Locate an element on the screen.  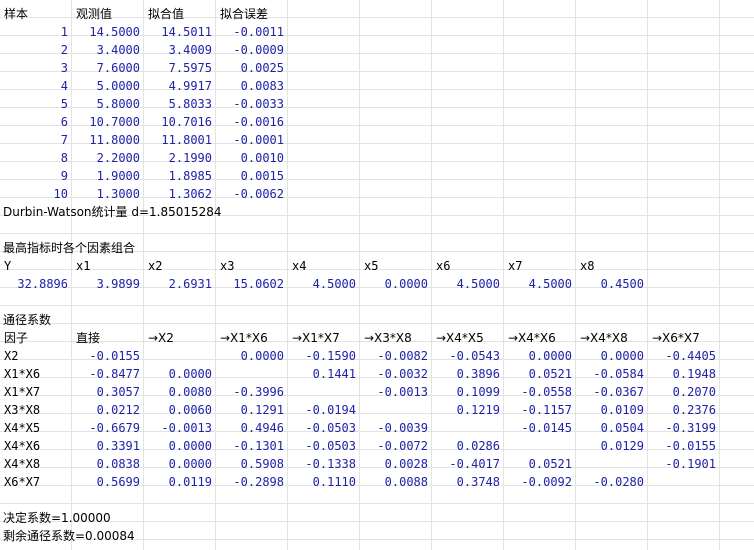
path-coefficient-cell: -0.0543 is located at coordinates (474, 356).